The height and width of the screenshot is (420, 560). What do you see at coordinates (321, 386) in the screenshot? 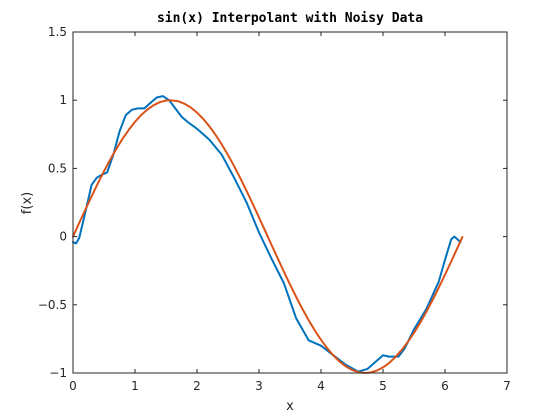
I see `x-tick-label: 4` at bounding box center [321, 386].